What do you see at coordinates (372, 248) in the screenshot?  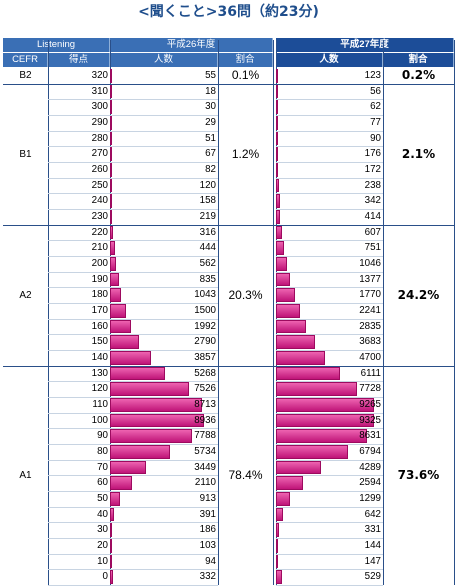 I see `count-h27: 751` at bounding box center [372, 248].